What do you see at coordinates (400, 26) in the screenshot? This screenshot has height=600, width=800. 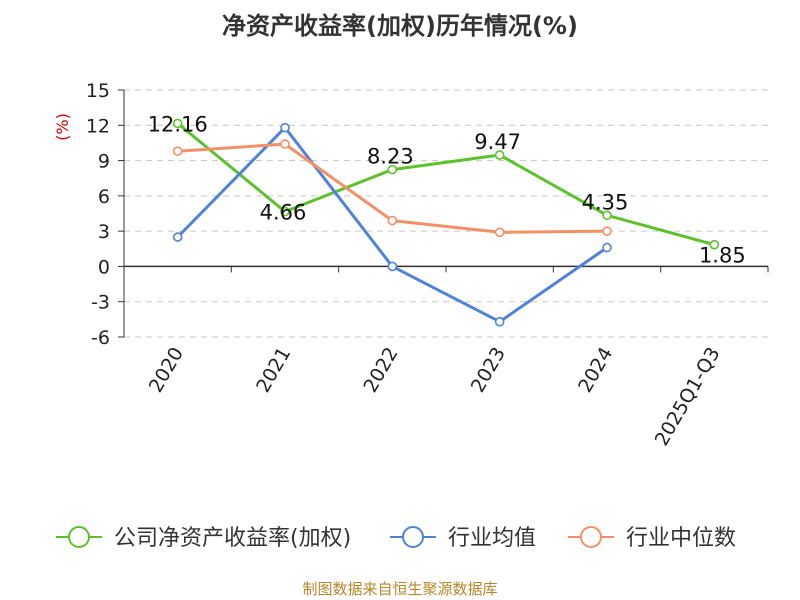 I see `chart-title: 净资产收益率(加权)历年情况(%)` at bounding box center [400, 26].